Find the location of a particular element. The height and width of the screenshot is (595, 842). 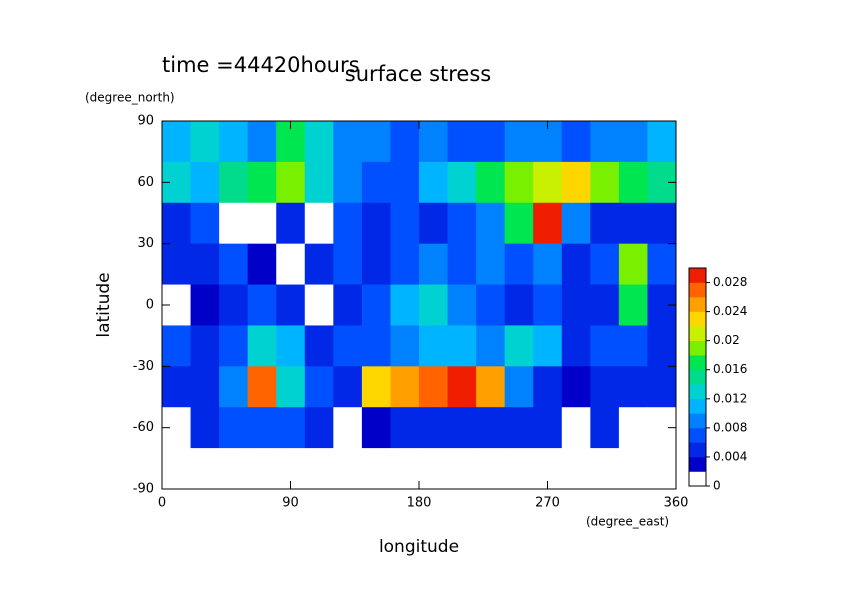

y-unit: (degree_north) is located at coordinates (130, 98).